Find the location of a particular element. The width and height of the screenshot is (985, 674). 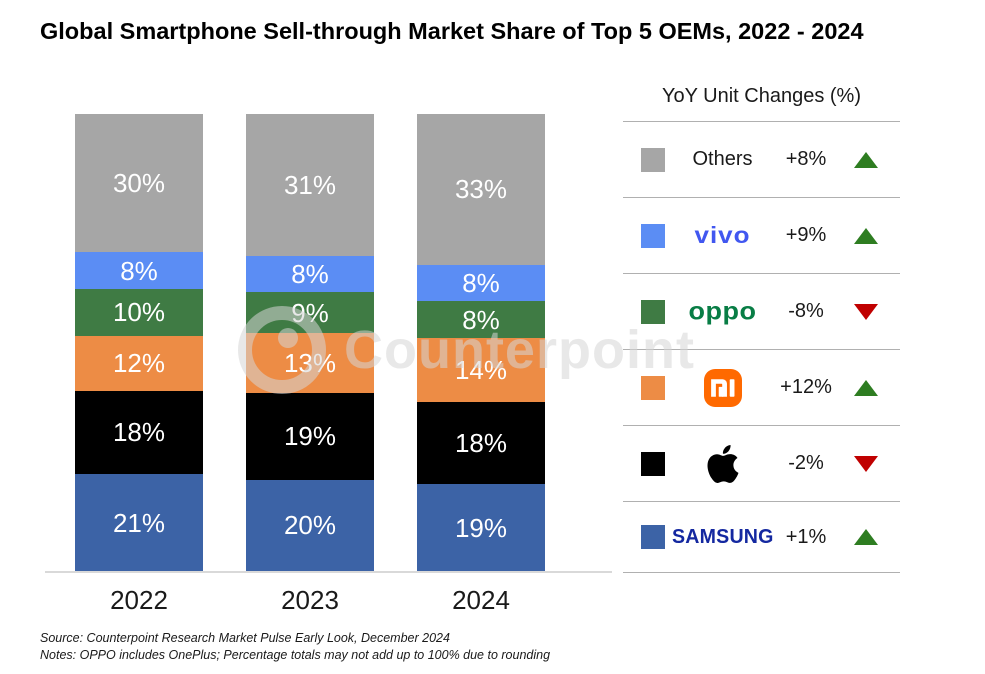

segment-oppo-2024: 8% is located at coordinates (481, 319).